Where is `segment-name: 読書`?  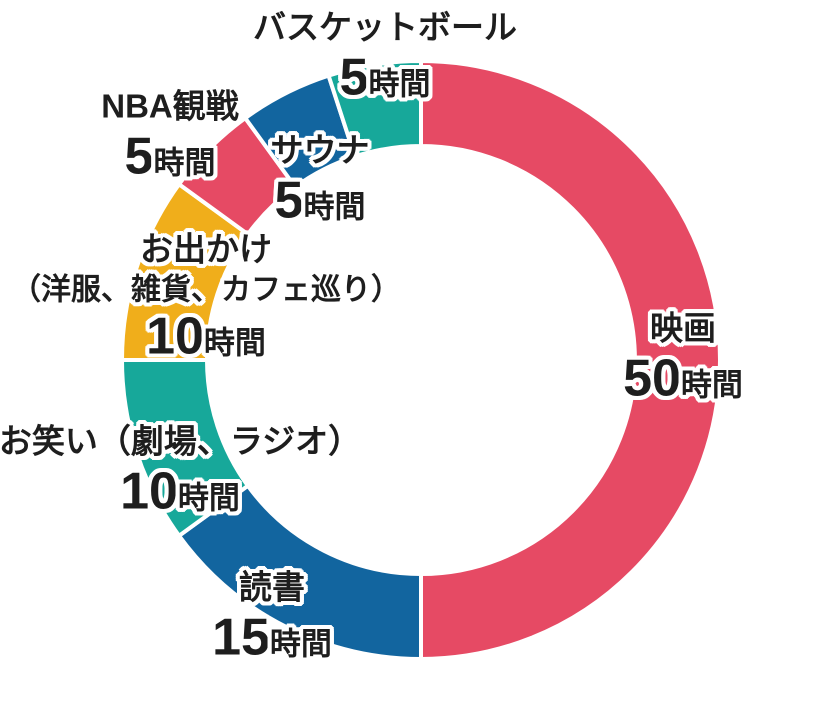
segment-name: 読書 is located at coordinates (272, 587).